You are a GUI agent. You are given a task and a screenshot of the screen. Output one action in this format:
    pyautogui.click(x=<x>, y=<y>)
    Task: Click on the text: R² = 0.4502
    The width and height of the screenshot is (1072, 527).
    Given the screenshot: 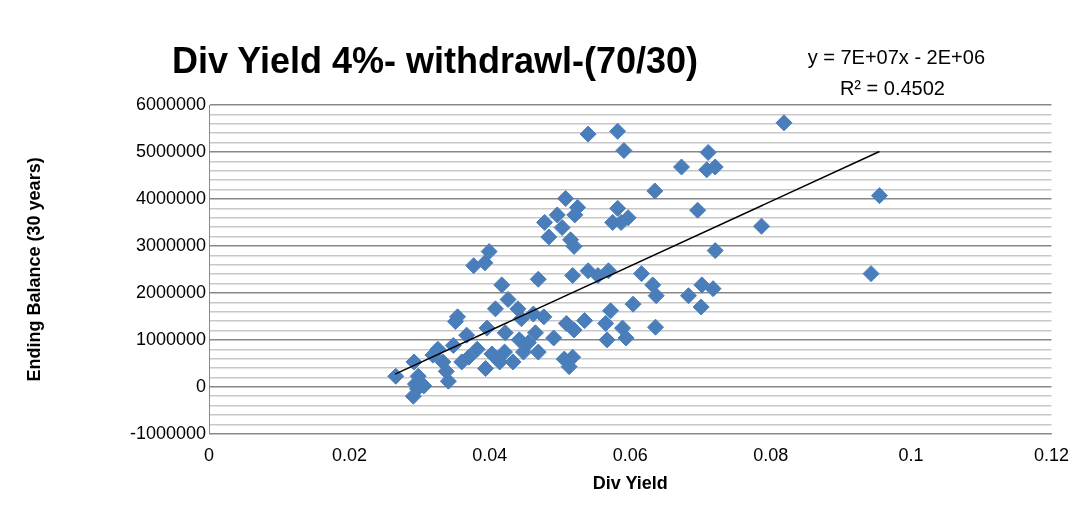 What is the action you would take?
    pyautogui.click(x=892, y=87)
    